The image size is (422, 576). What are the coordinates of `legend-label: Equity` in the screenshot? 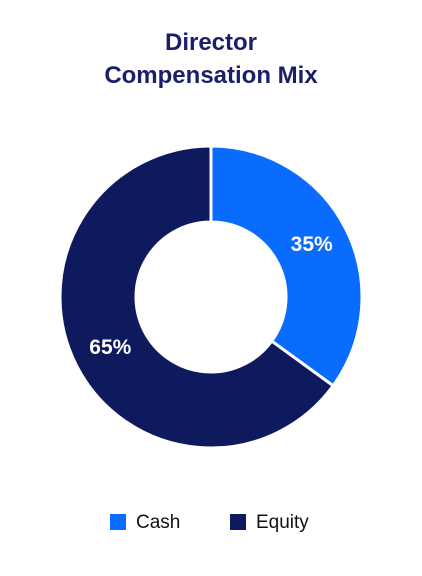 It's located at (282, 522).